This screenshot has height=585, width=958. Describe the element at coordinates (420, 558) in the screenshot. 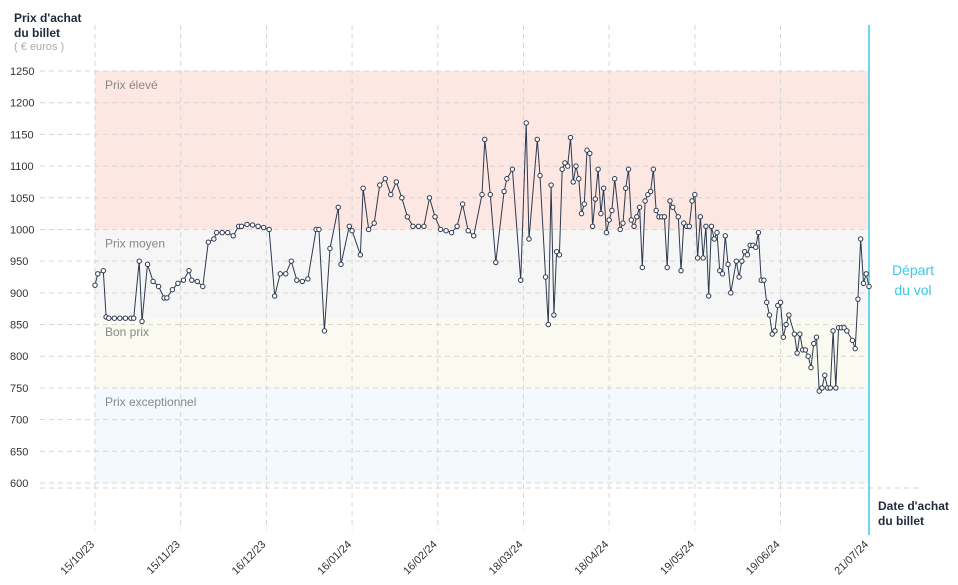

I see `x-tick-label: 16/02/24` at that location.